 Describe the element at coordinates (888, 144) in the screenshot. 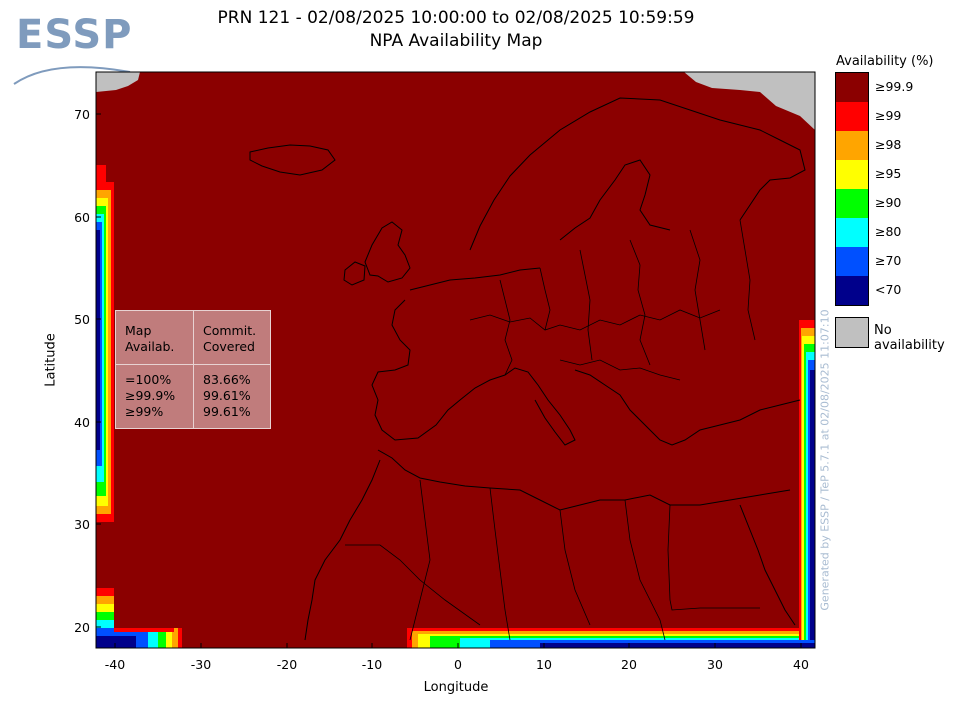

I see `legend-label: ≥98` at that location.